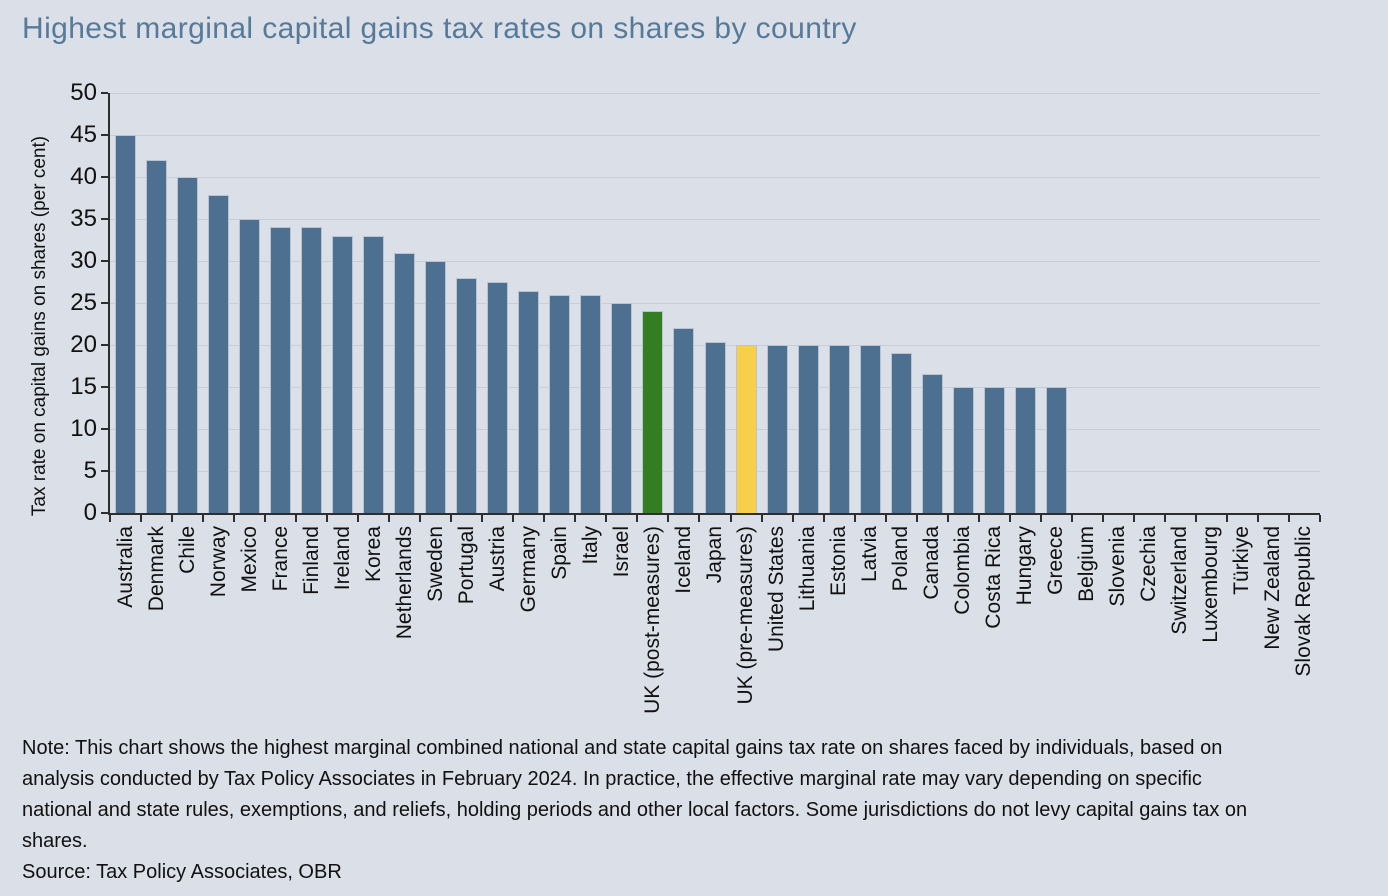  What do you see at coordinates (218, 562) in the screenshot?
I see `x-axis-label-text: Norway` at bounding box center [218, 562].